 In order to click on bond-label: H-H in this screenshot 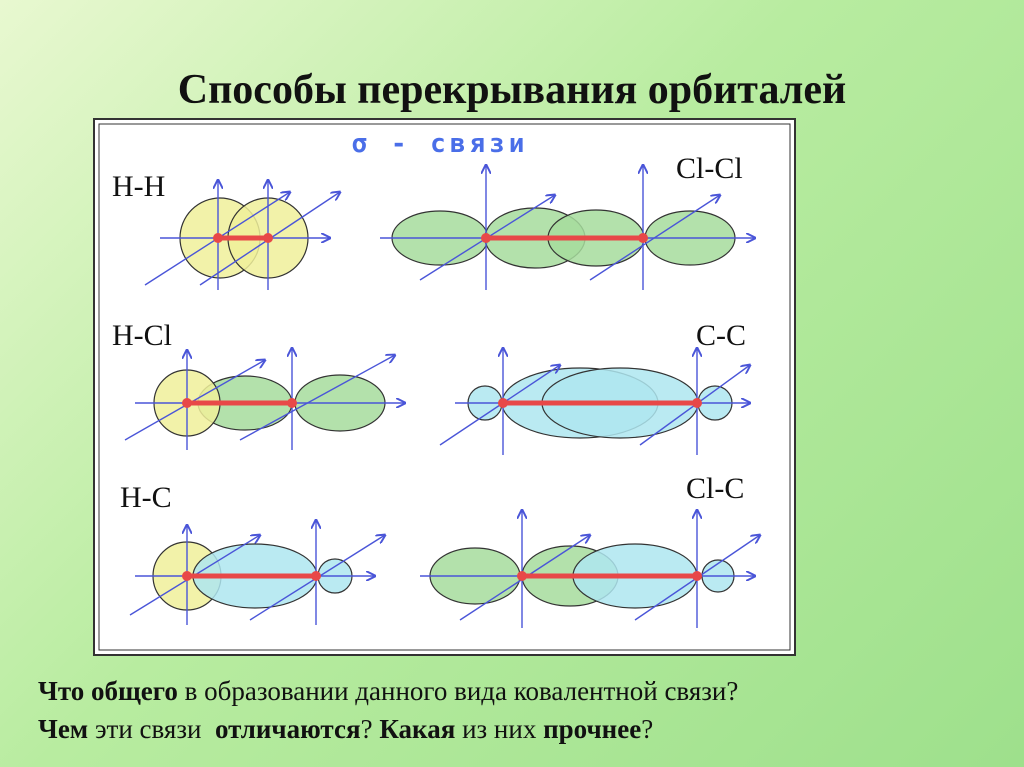, I will do `click(138, 186)`.